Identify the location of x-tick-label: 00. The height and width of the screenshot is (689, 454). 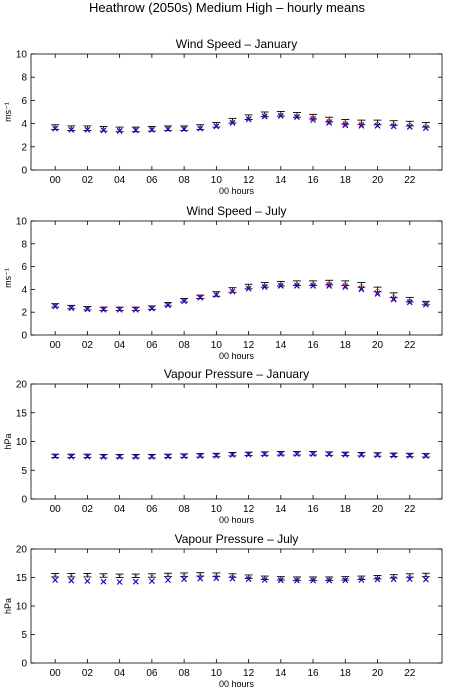
(56, 180).